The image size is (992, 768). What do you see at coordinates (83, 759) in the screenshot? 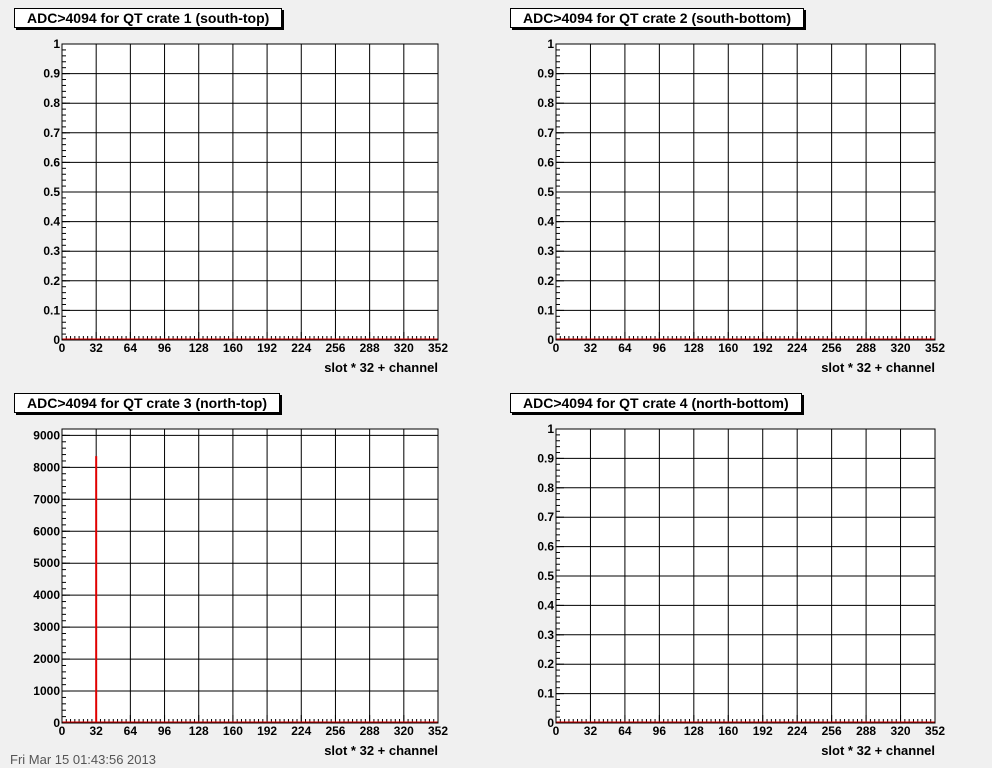
I see `timestamp-footer: Fri Mar 15 01:43:56 2013` at bounding box center [83, 759].